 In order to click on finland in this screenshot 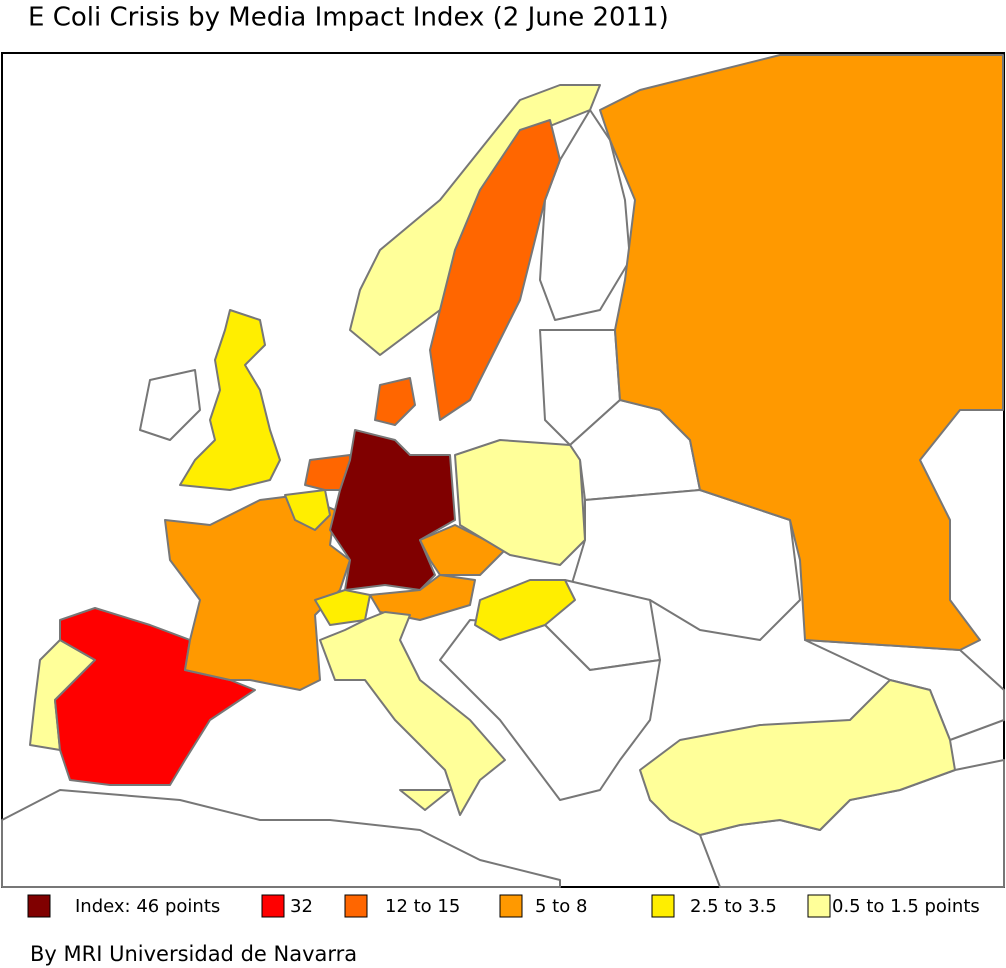, I will do `click(585, 215)`.